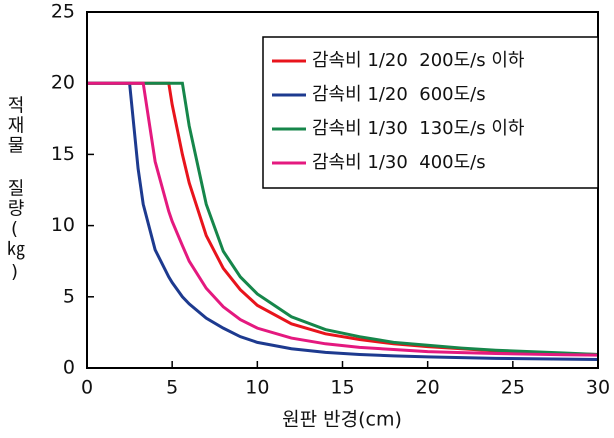 The width and height of the screenshot is (614, 438). I want to click on y-tick-label: 25, so click(63, 12).